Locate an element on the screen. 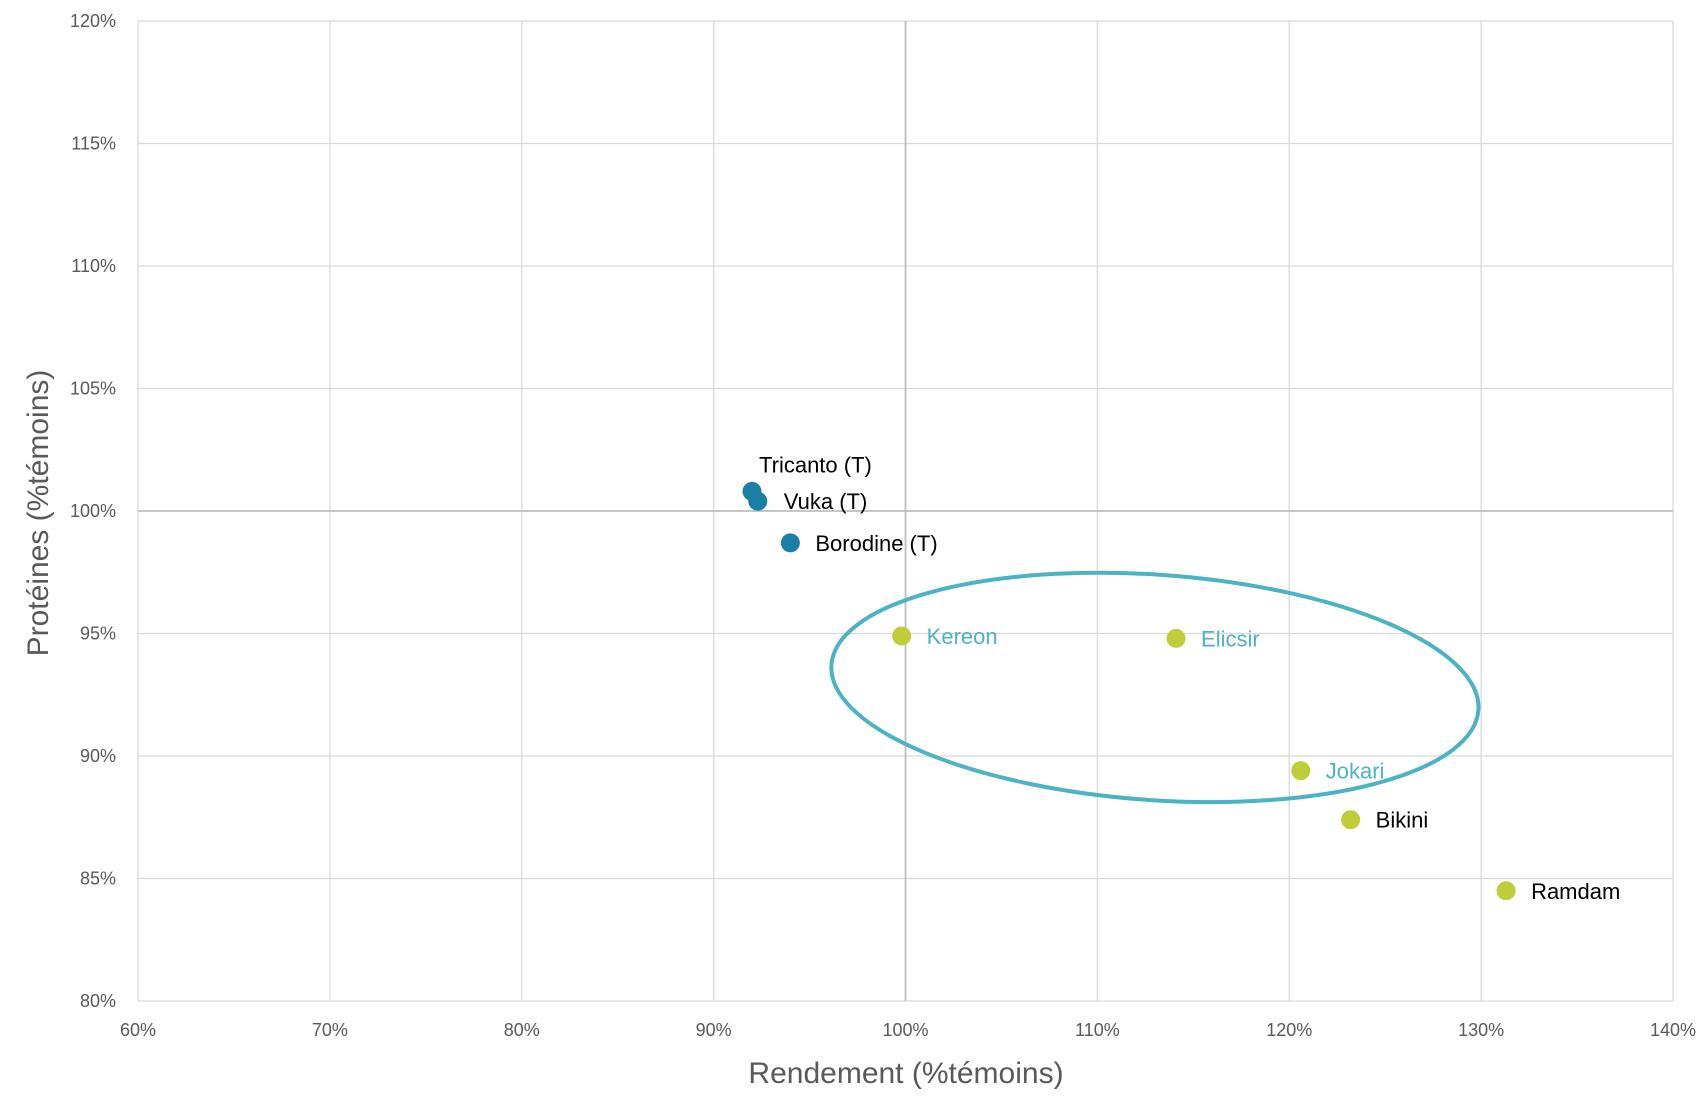  y-axis-title: Protéines (%témoins) is located at coordinates (38, 513).